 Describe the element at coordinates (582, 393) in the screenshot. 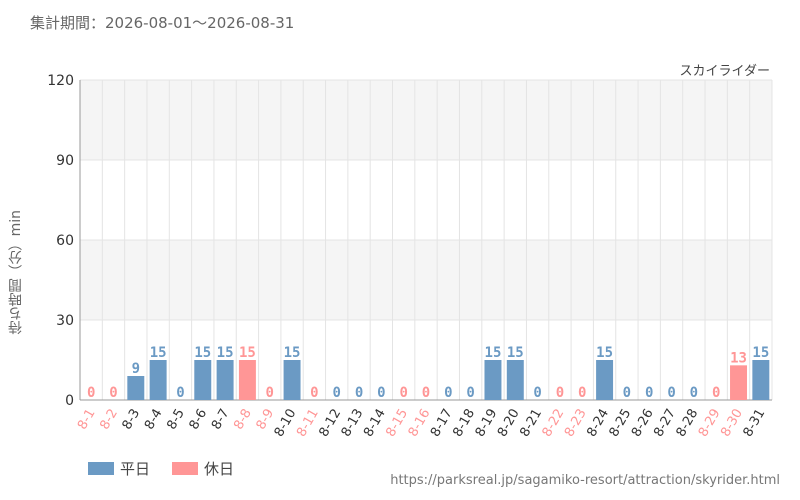

I see `data-label-8-23: 0` at that location.